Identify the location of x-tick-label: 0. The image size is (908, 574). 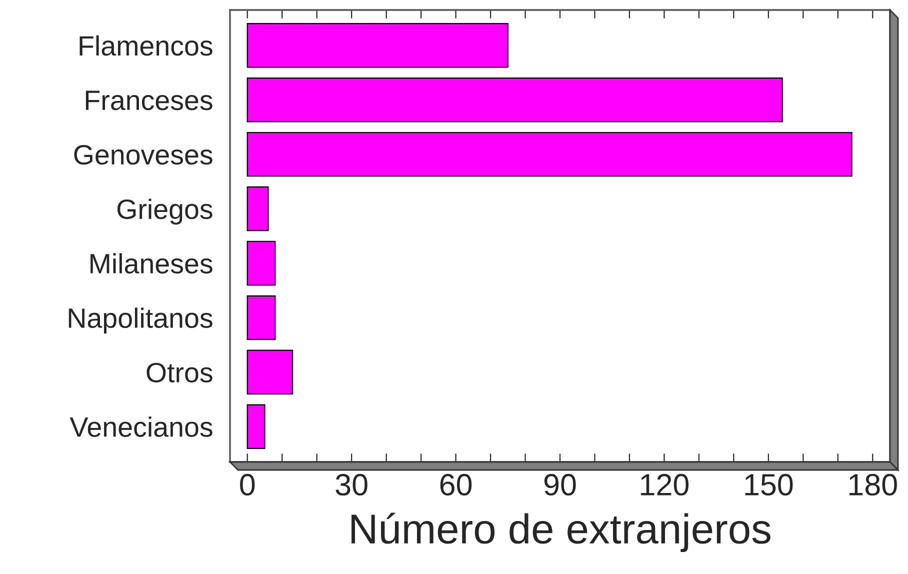
(247, 485).